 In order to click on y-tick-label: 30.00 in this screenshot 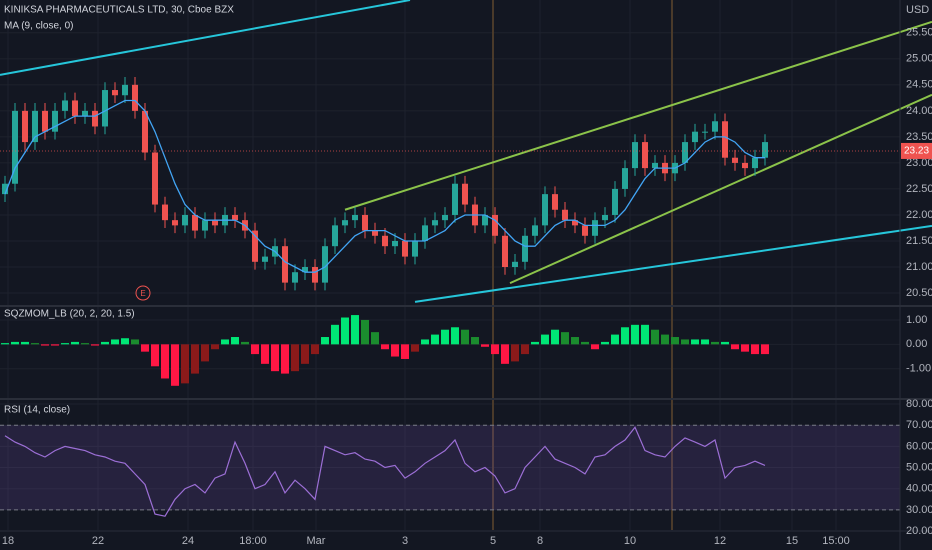, I will do `click(919, 510)`.